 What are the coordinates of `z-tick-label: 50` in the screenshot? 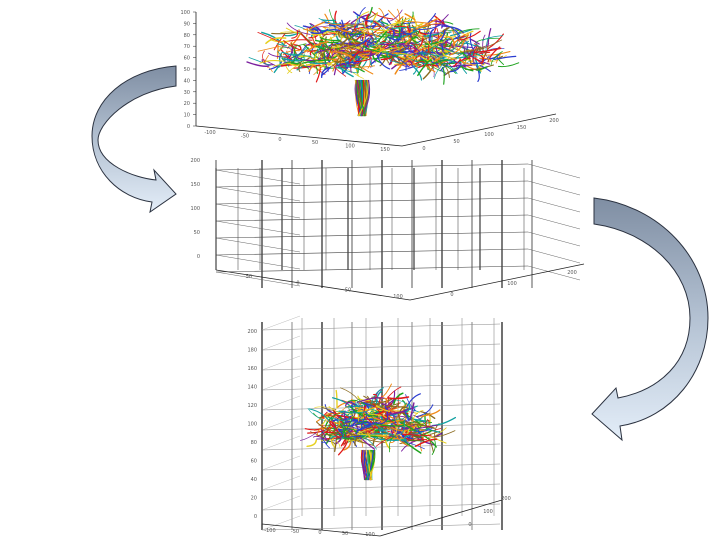 It's located at (197, 233).